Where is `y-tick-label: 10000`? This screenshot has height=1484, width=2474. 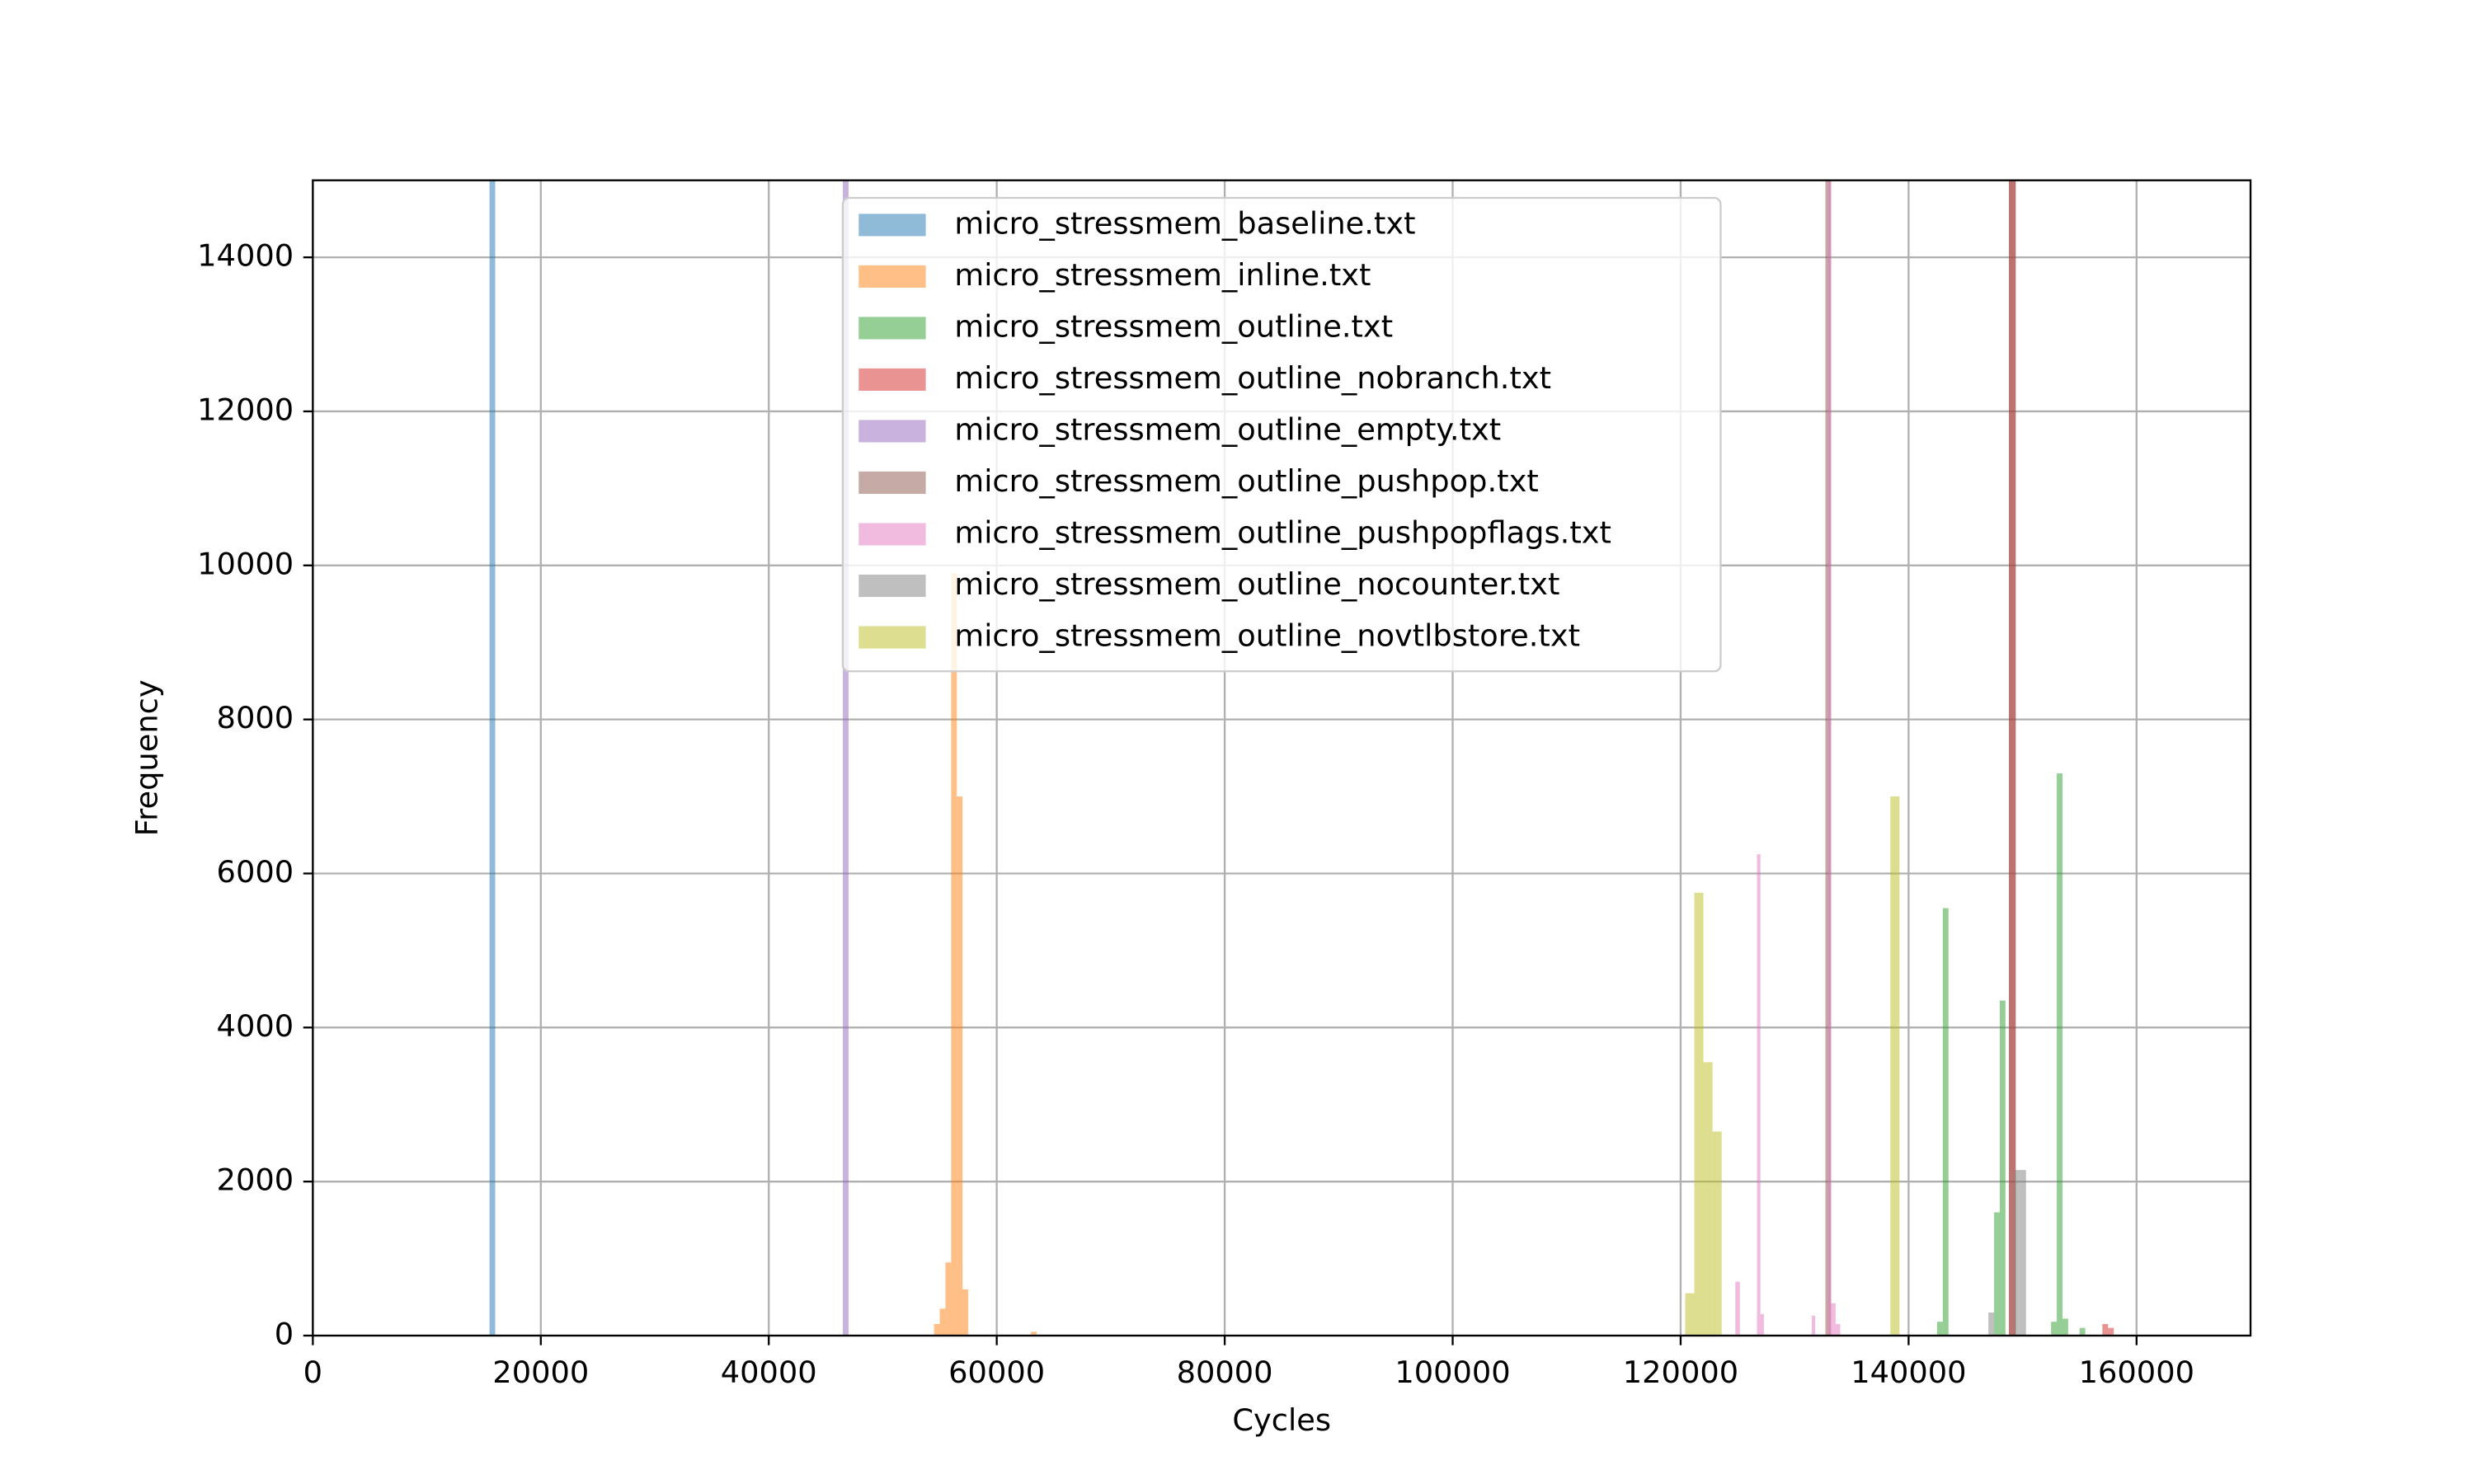
y-tick-label: 10000 is located at coordinates (245, 563).